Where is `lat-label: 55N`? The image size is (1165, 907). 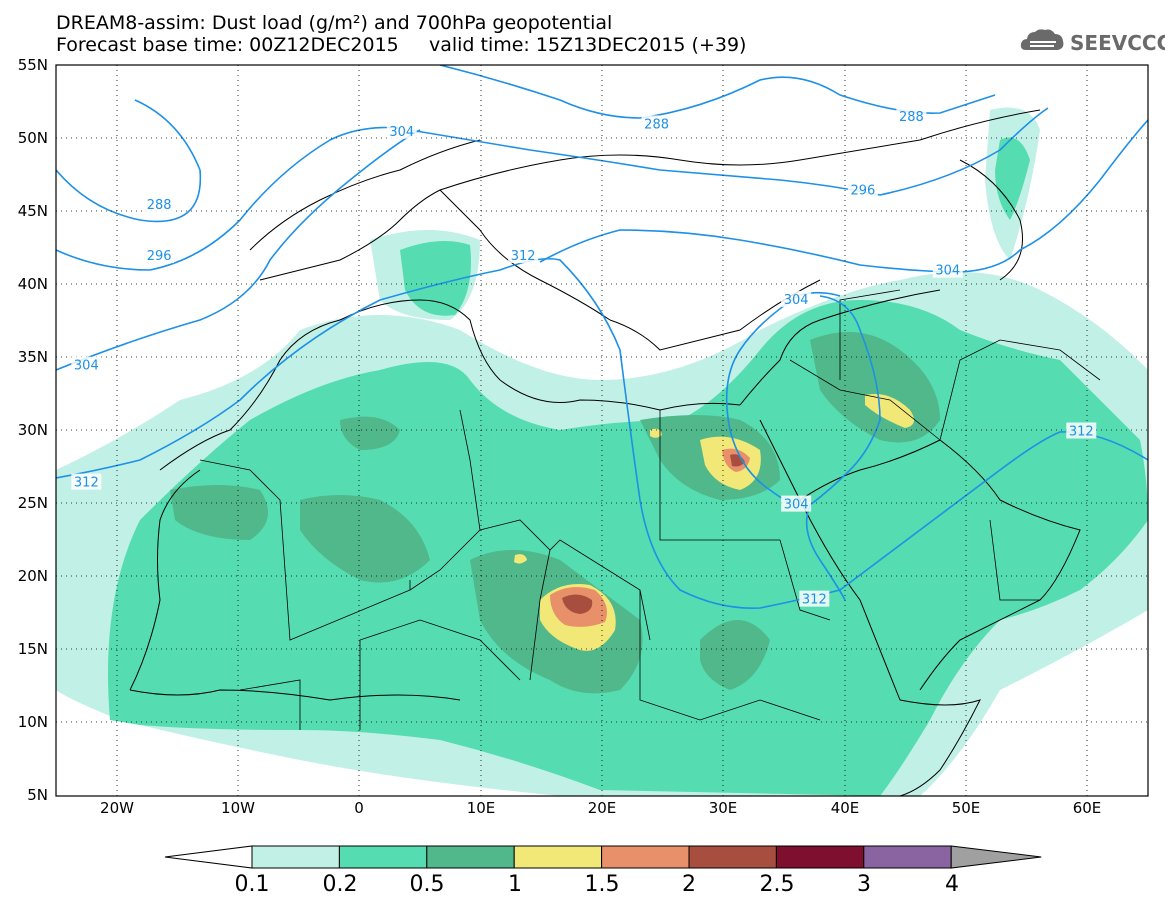 lat-label: 55N is located at coordinates (32, 65).